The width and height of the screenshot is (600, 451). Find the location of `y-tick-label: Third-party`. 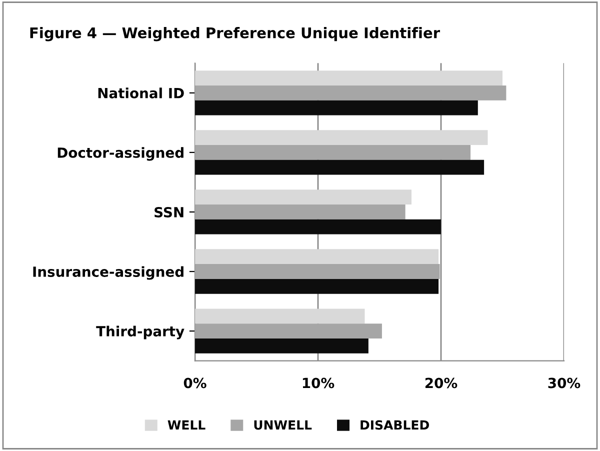

y-tick-label: Third-party is located at coordinates (140, 333).